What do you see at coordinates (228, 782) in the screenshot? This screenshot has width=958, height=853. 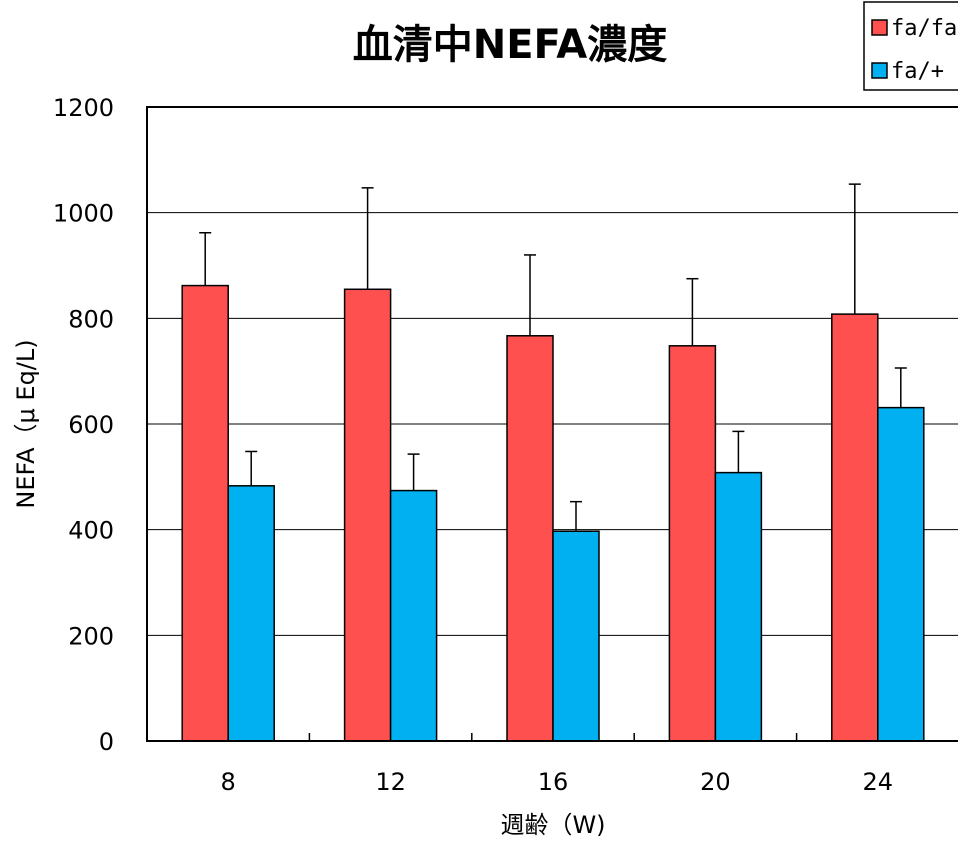 I see `x-tick-label: 8` at bounding box center [228, 782].